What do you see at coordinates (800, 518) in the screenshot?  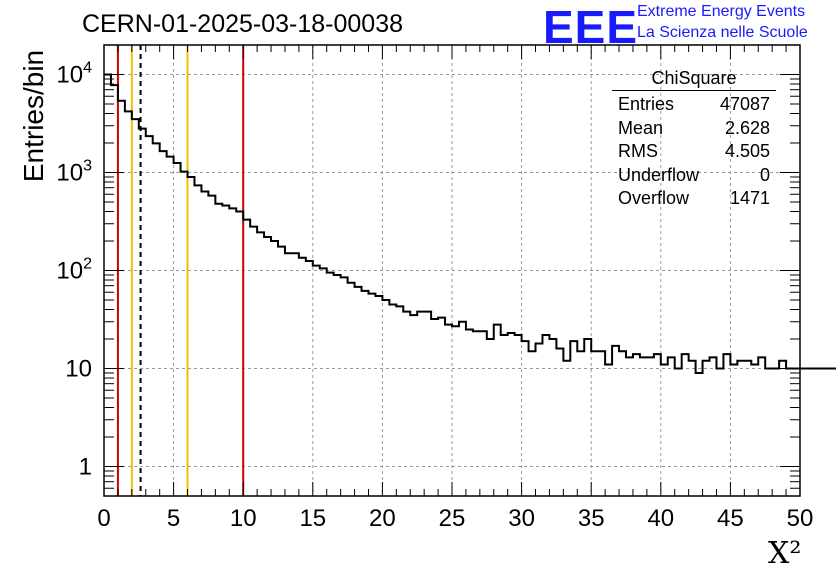 I see `x-tick-label: 50` at bounding box center [800, 518].